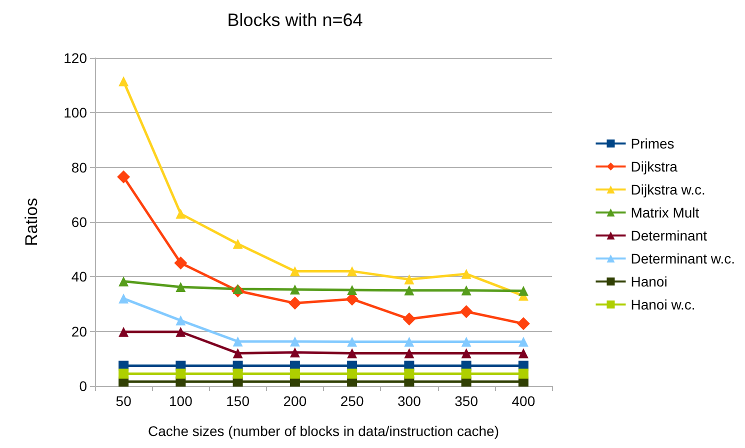  What do you see at coordinates (668, 190) in the screenshot?
I see `legend-label: Dijkstra w.c.` at bounding box center [668, 190].